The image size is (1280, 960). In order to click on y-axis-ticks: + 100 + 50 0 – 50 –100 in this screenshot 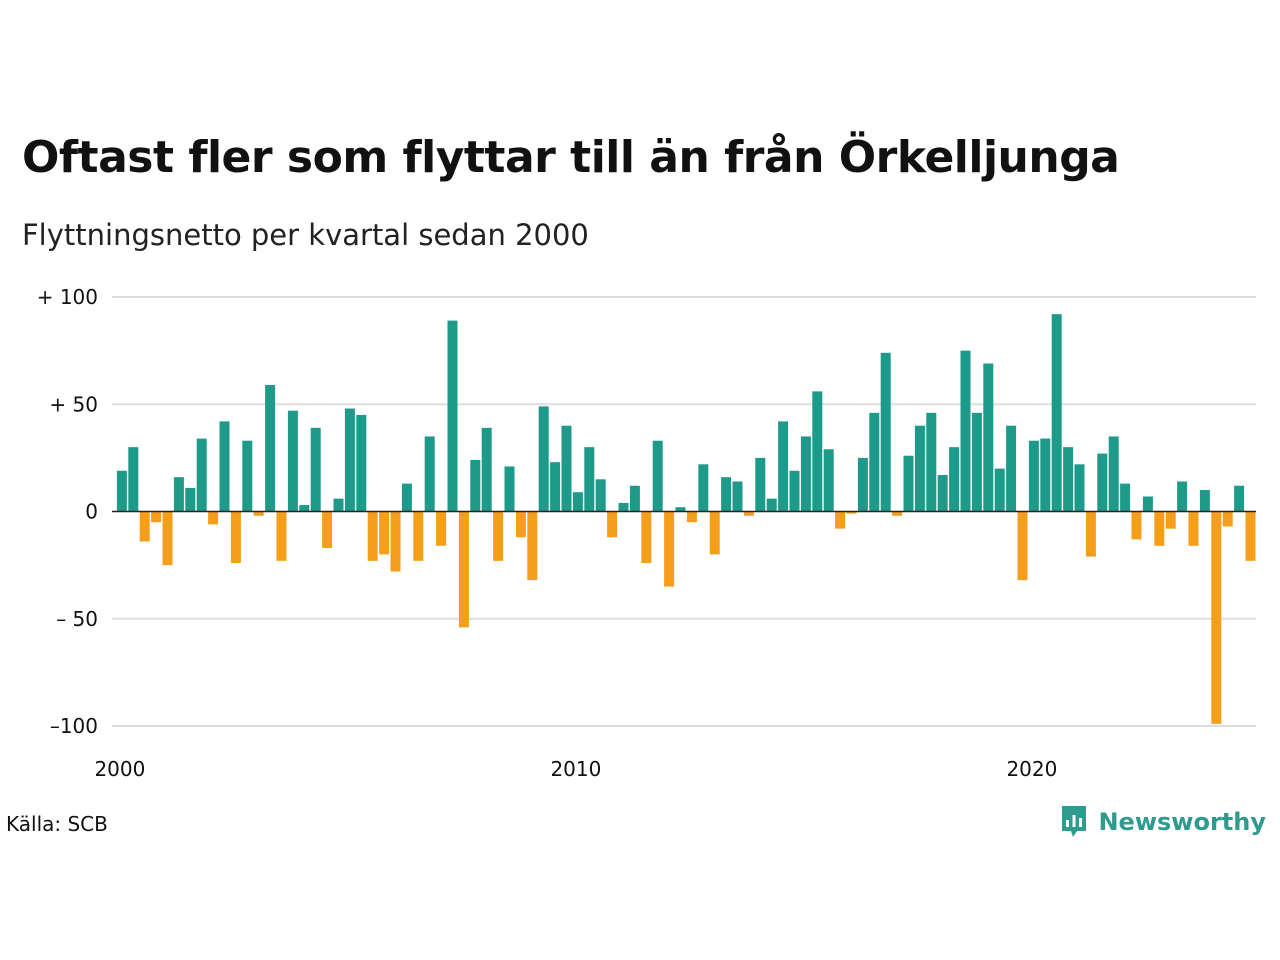, I will do `click(67, 511)`.